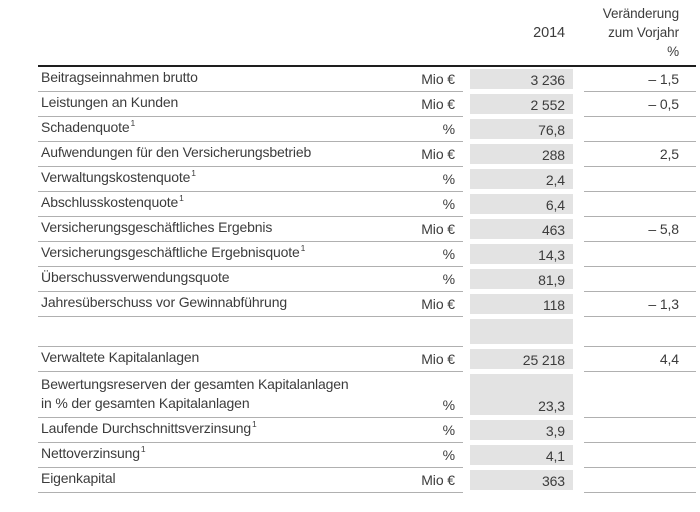  I want to click on row-value-2014-cell: 4,1, so click(521, 455).